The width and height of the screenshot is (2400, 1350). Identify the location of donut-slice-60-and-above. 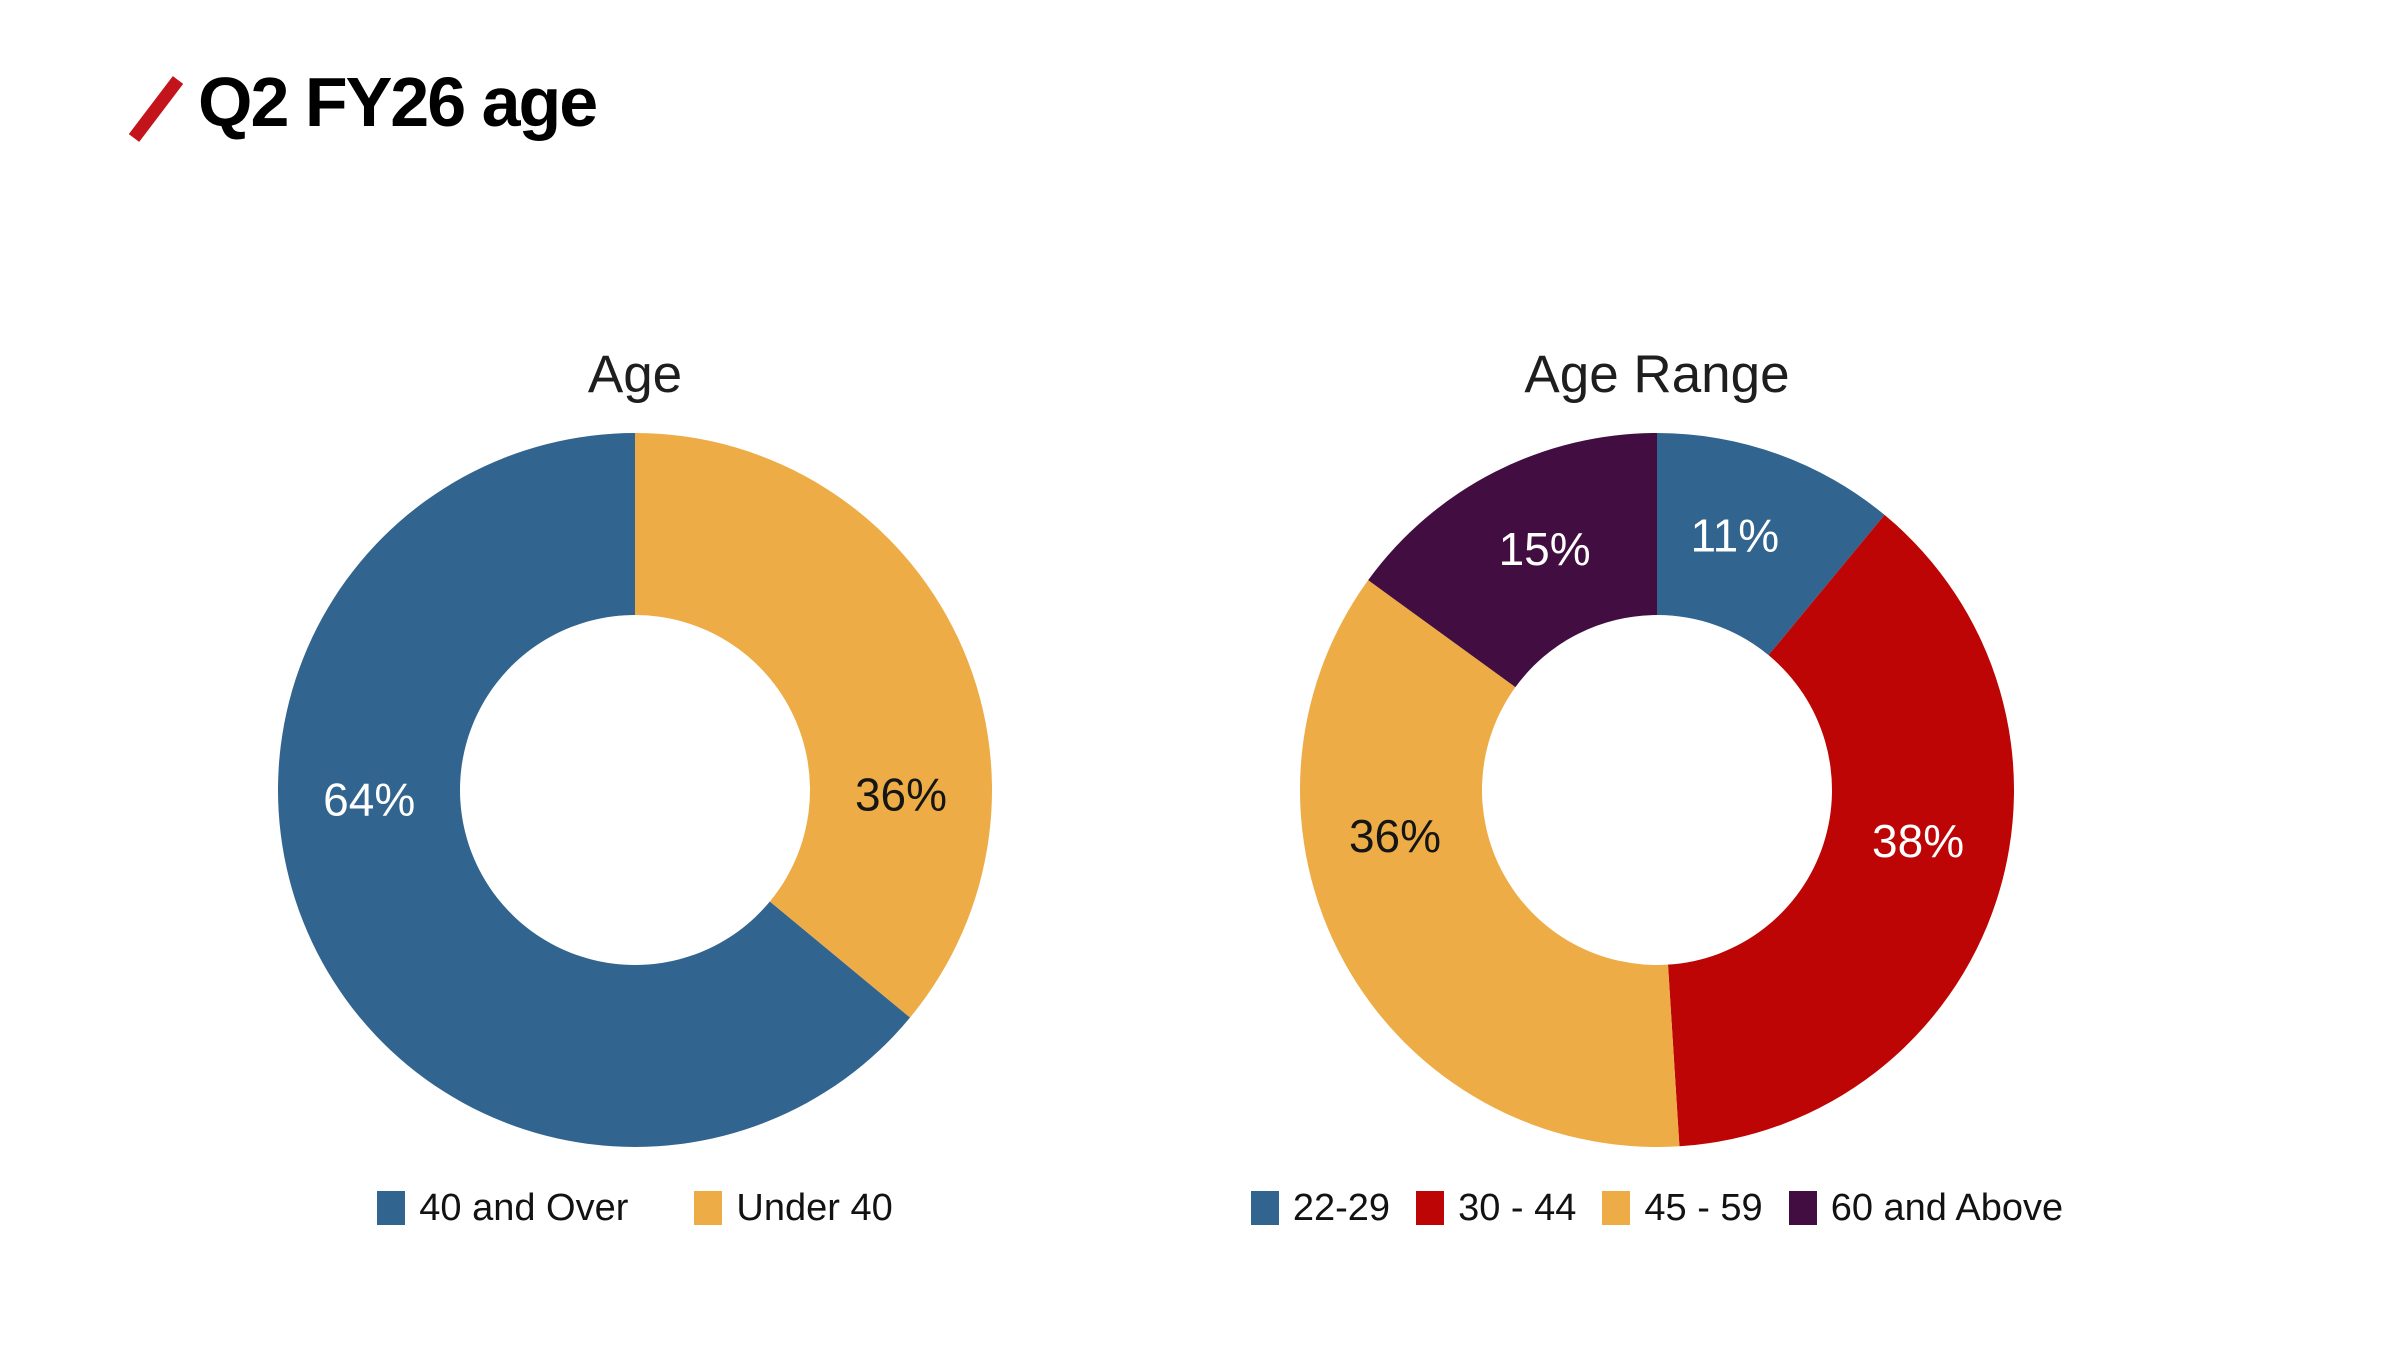
(1512, 560).